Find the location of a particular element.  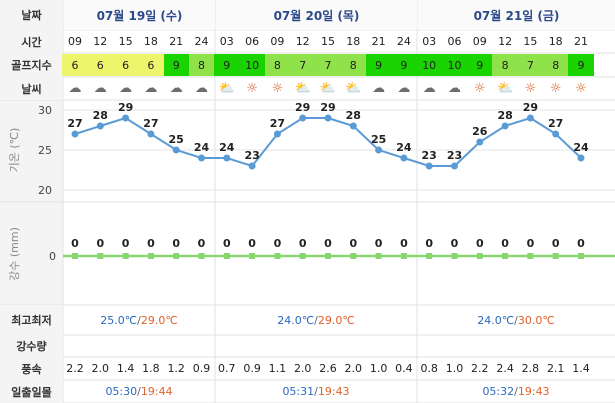

temp-data-label: 23 is located at coordinates (429, 155).